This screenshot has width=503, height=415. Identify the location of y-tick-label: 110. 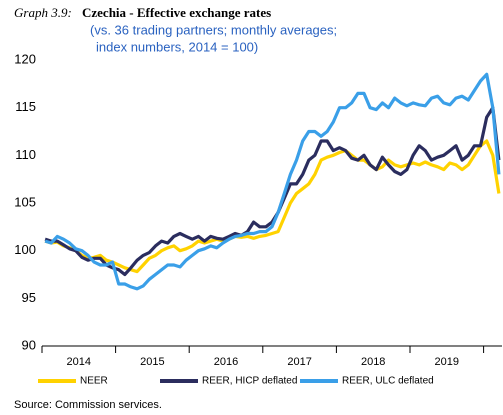
(25, 154).